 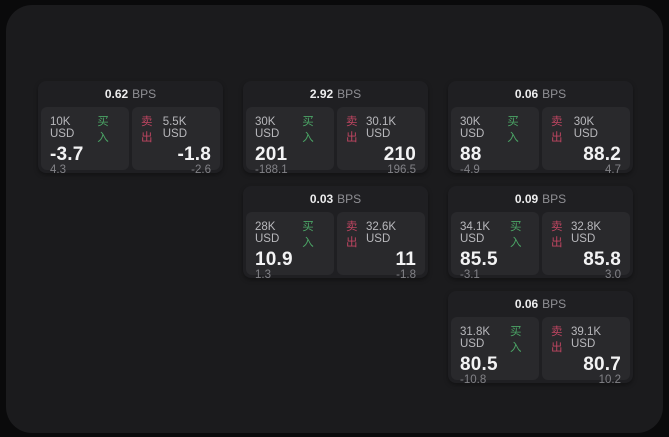 What do you see at coordinates (475, 338) in the screenshot?
I see `buy-amount: 31.8K USD` at bounding box center [475, 338].